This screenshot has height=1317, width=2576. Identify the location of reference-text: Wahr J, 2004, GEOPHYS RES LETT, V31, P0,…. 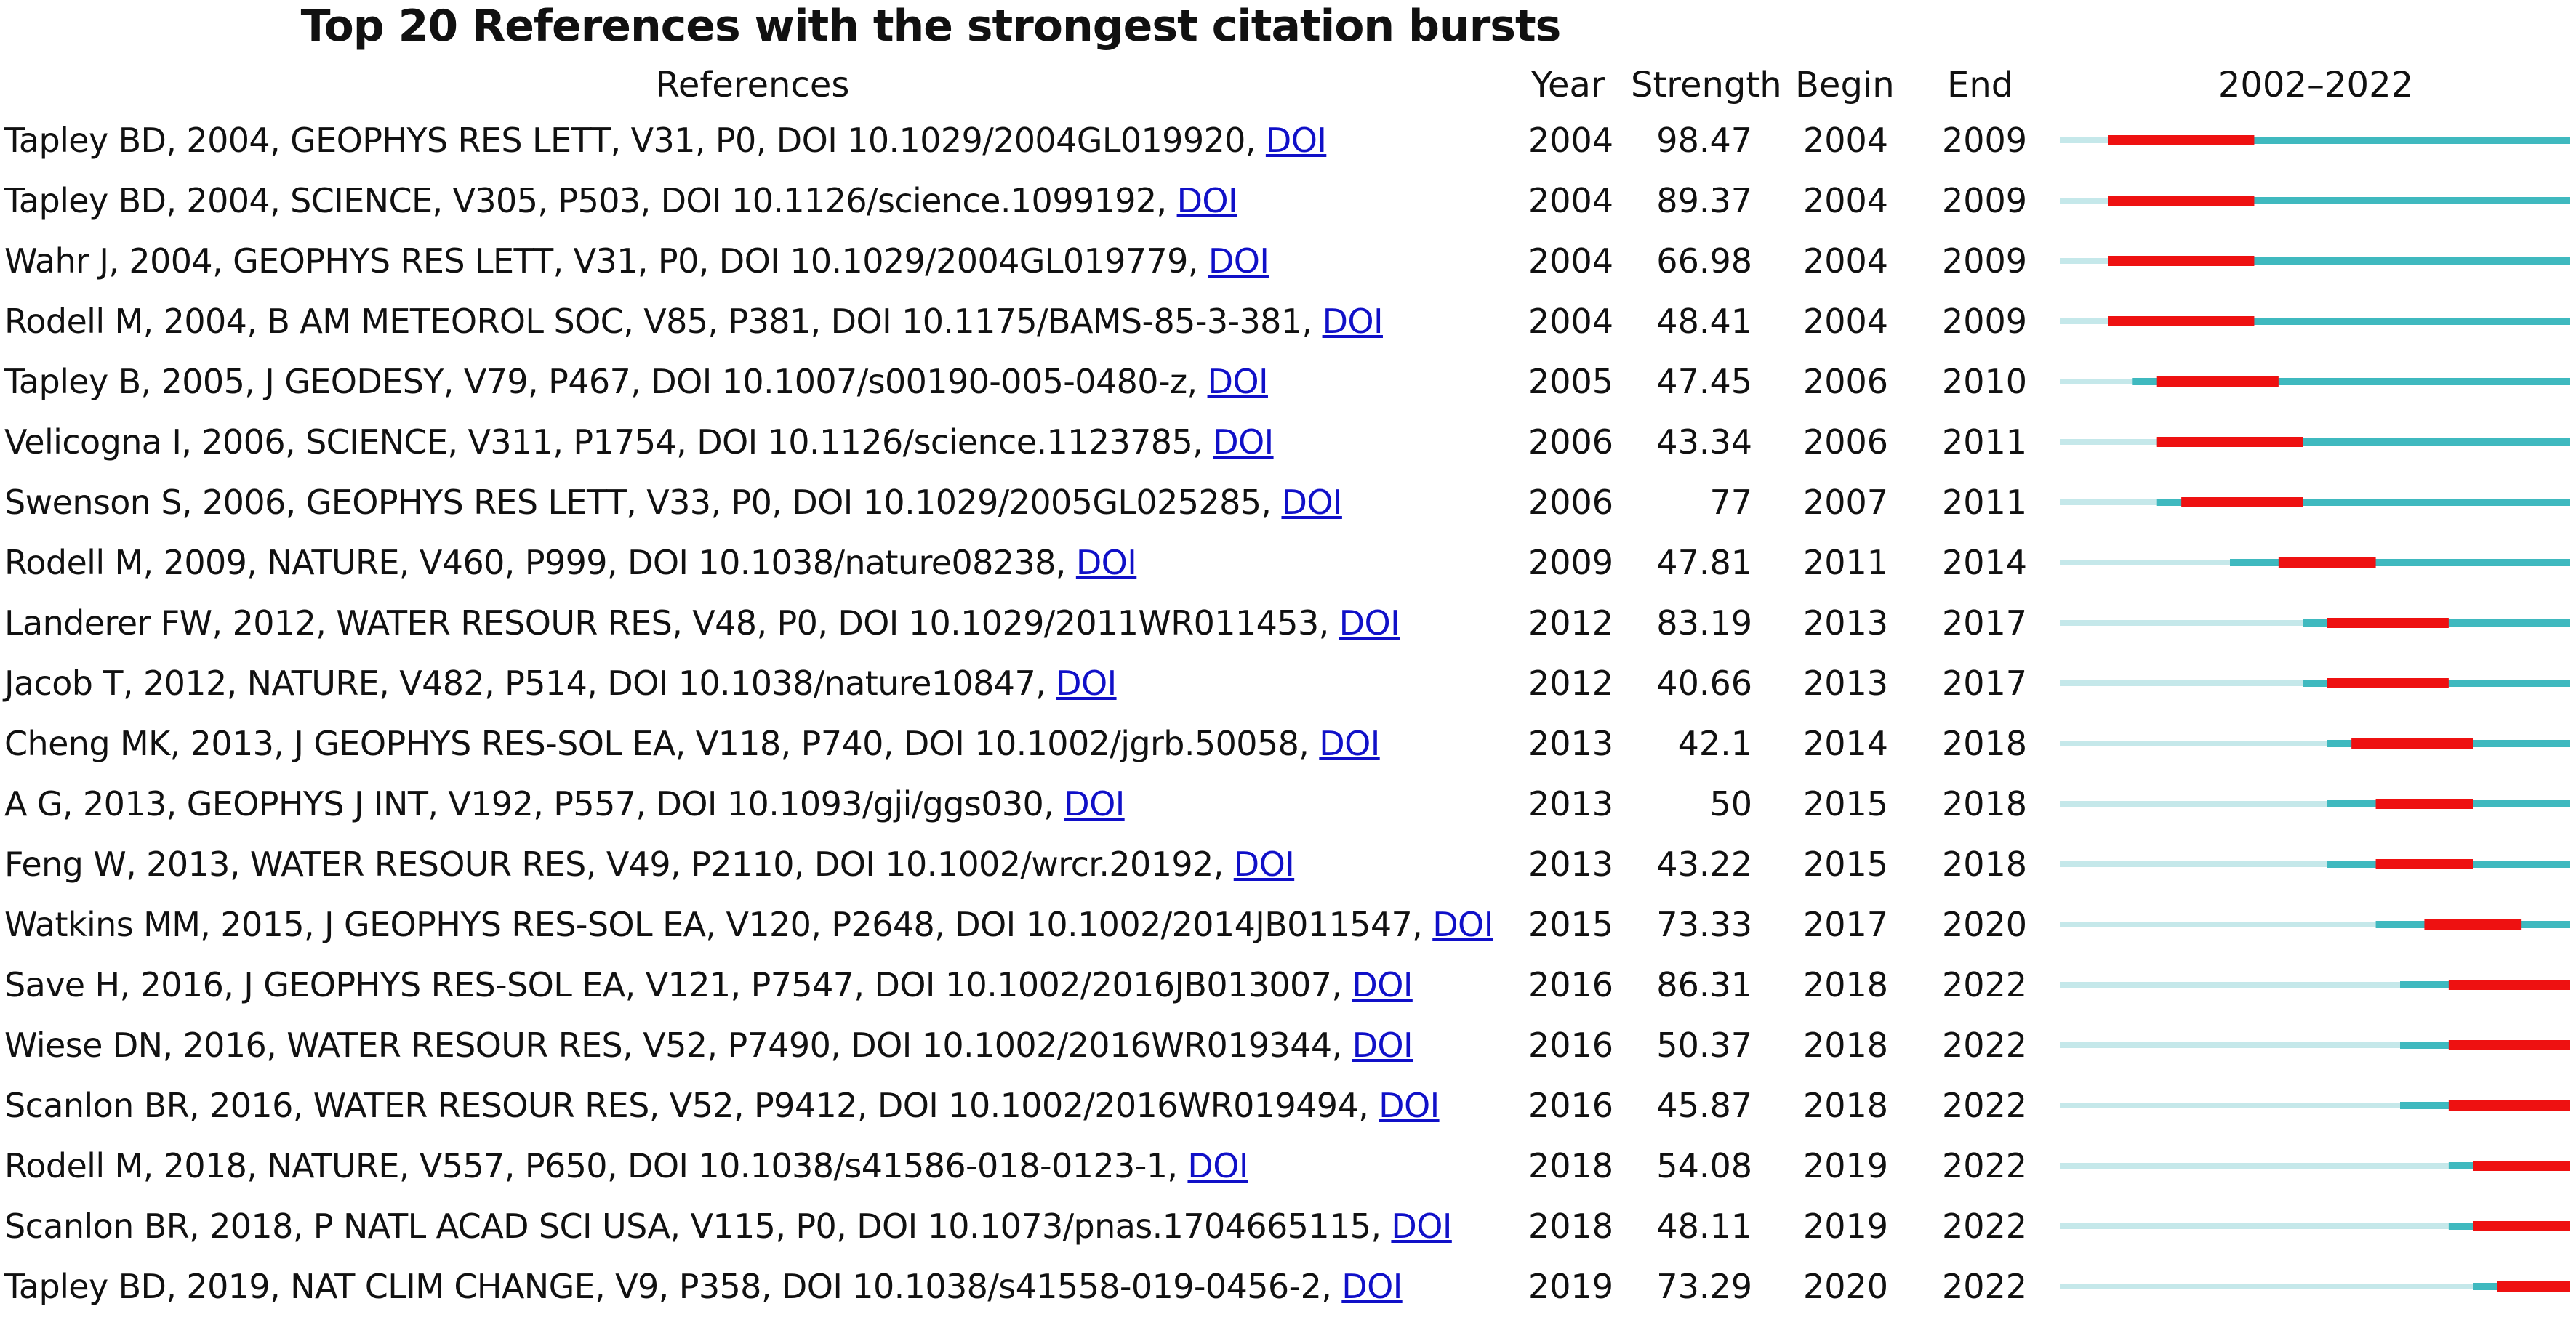
(606, 261).